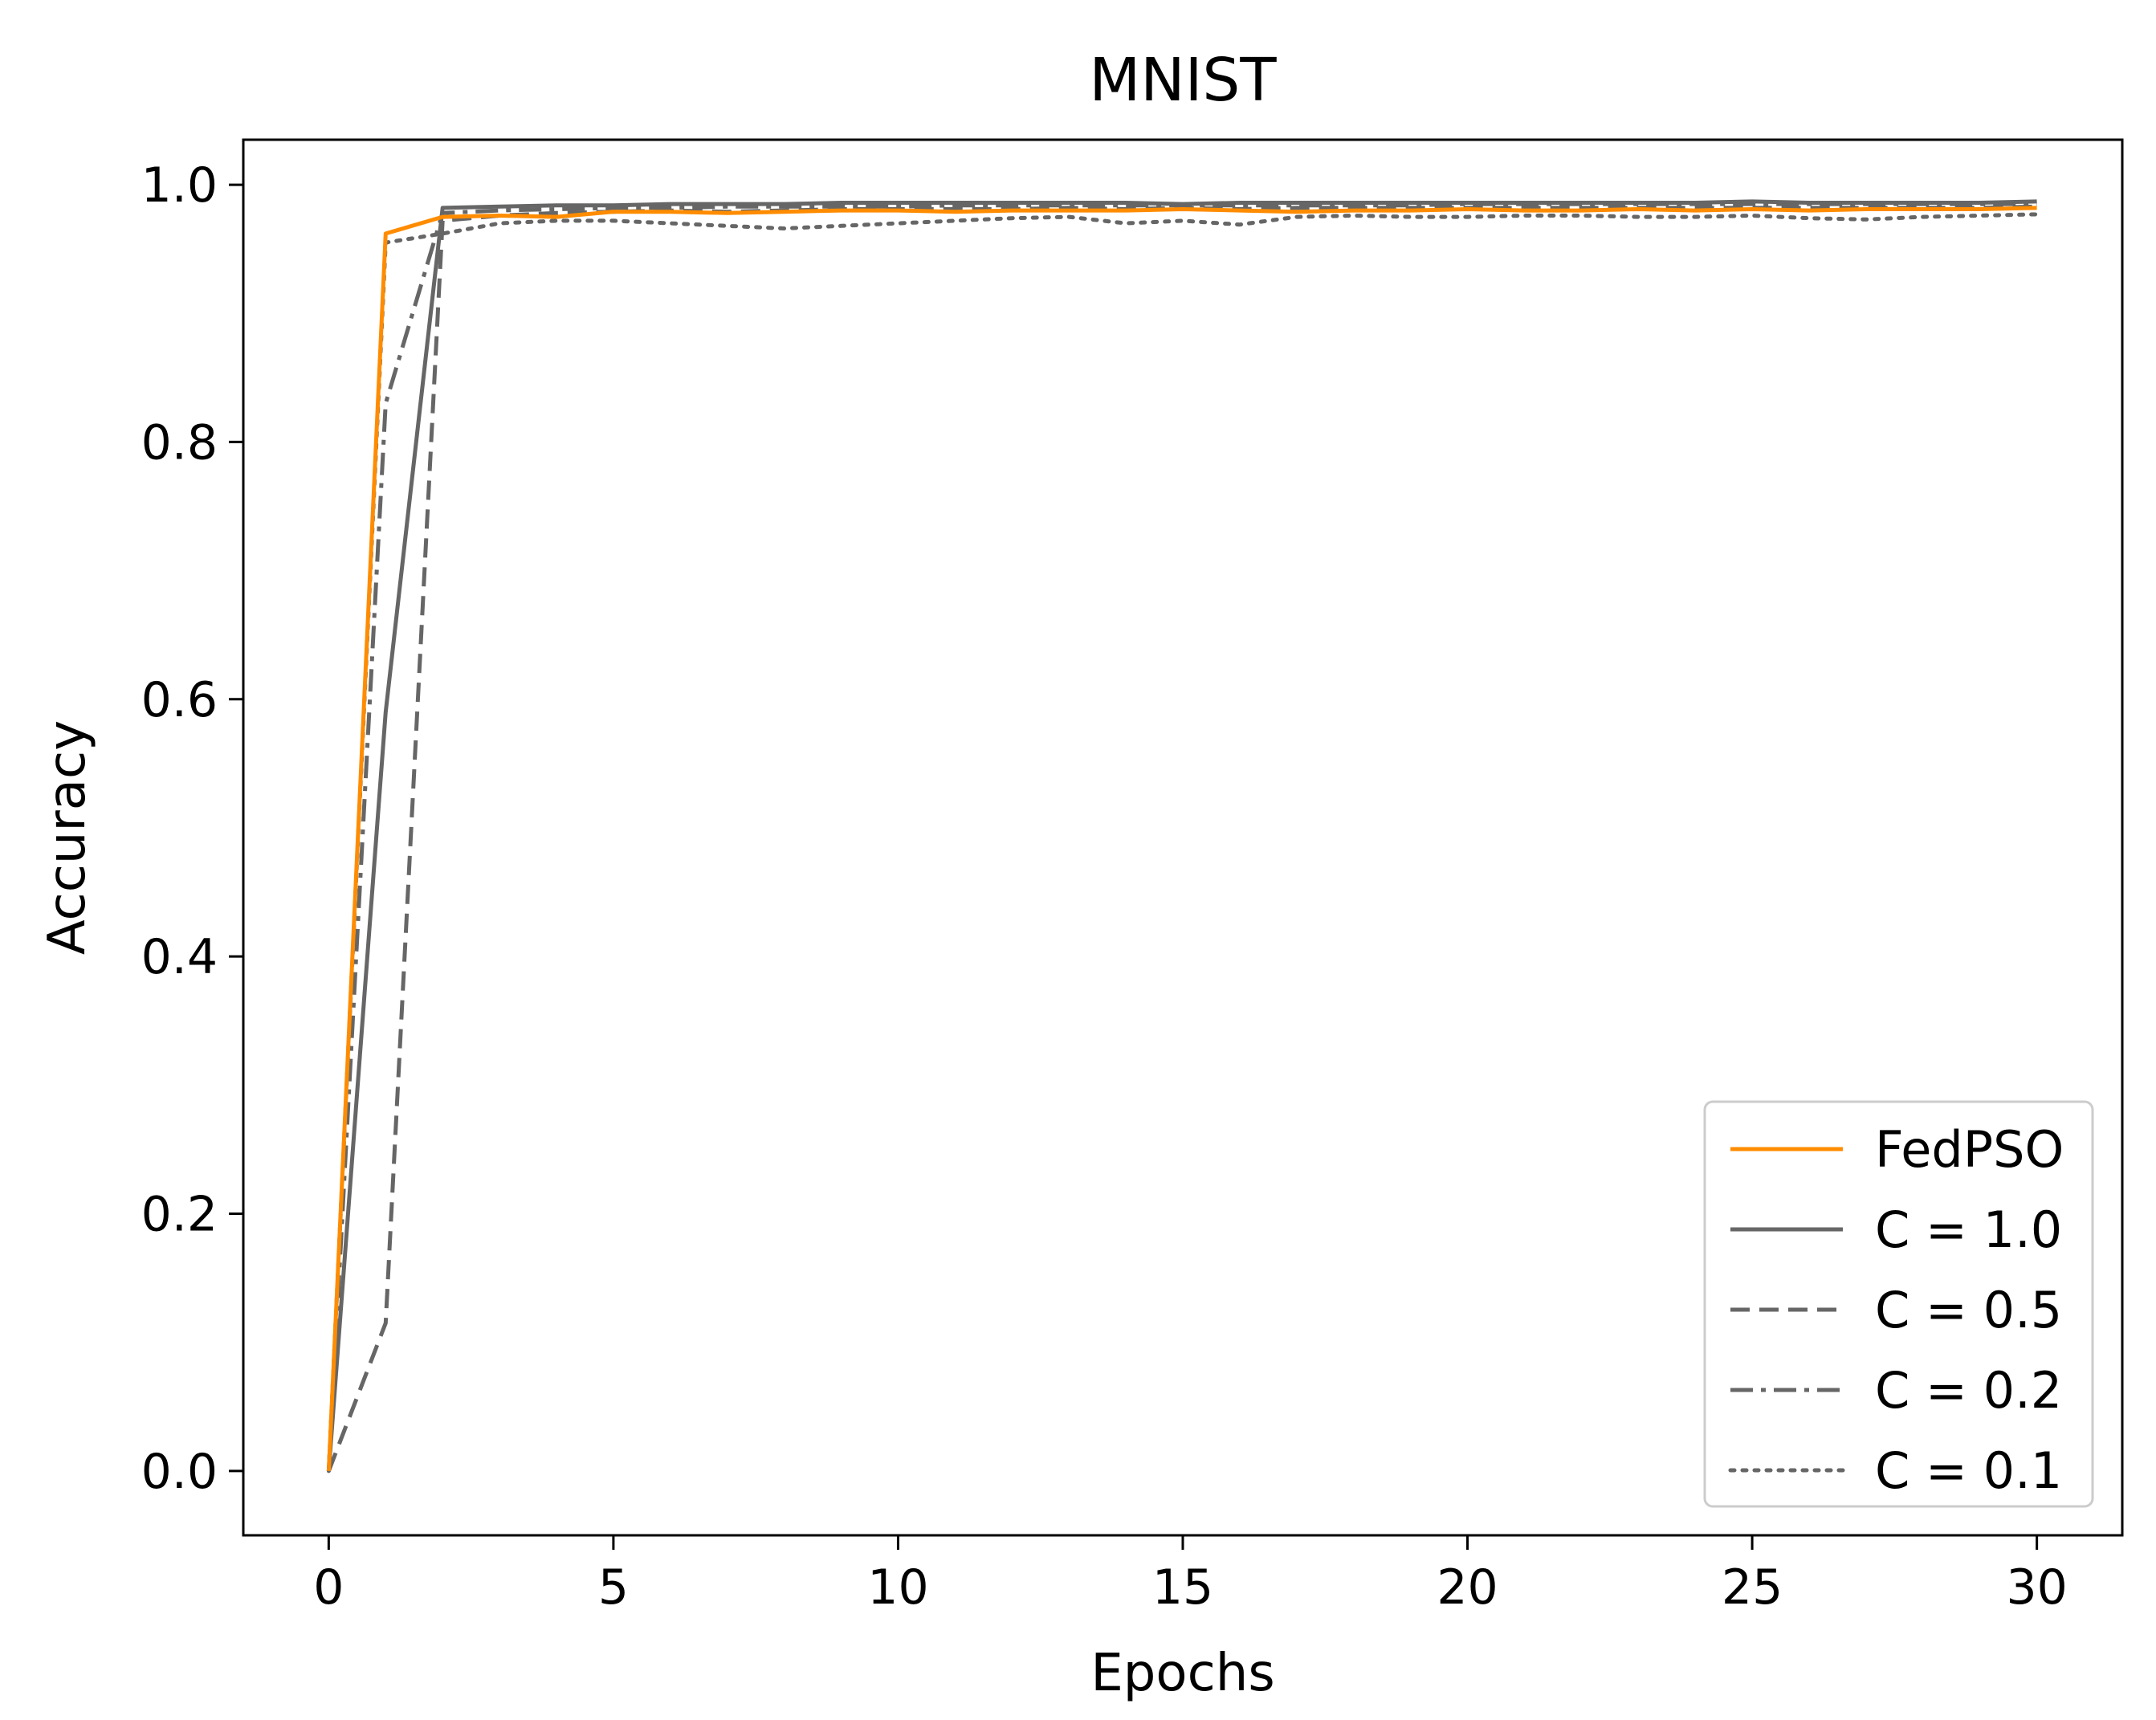  Describe the element at coordinates (1970, 1149) in the screenshot. I see `legend-label-0: FedPSO` at that location.